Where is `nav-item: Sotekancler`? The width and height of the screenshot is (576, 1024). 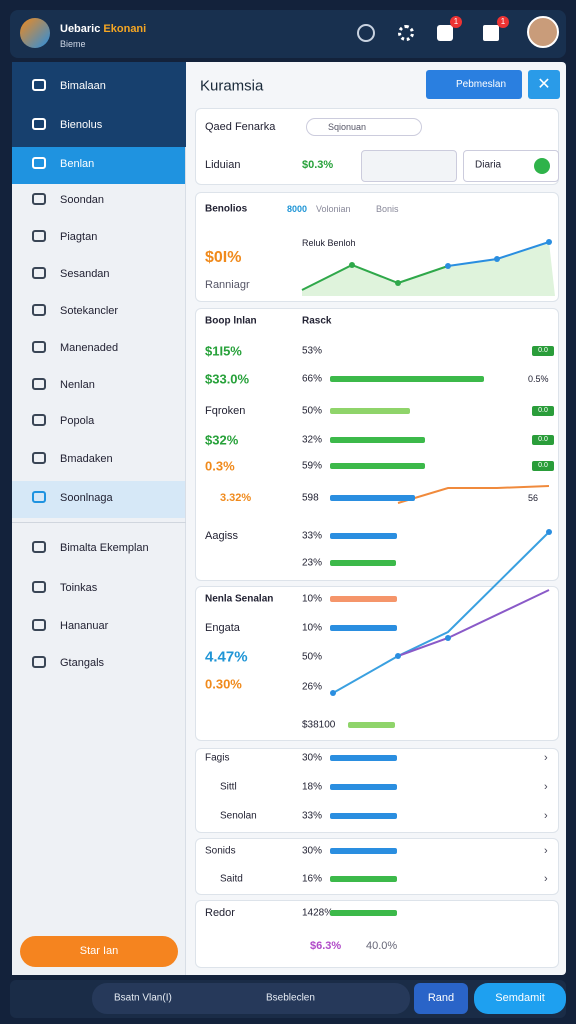 nav-item: Sotekancler is located at coordinates (89, 311).